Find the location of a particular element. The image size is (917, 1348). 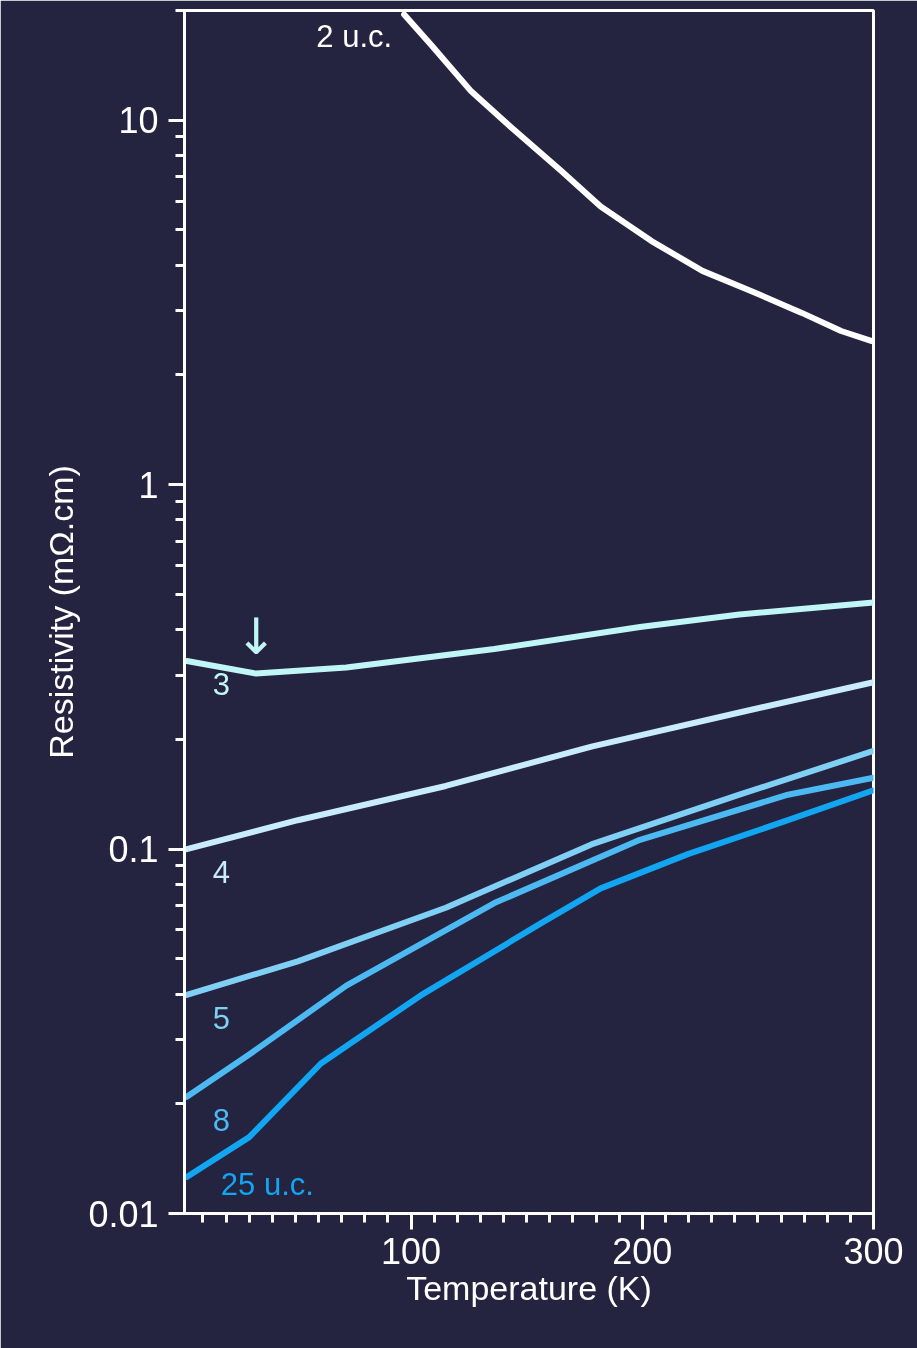

series-label: 4 is located at coordinates (221, 873).